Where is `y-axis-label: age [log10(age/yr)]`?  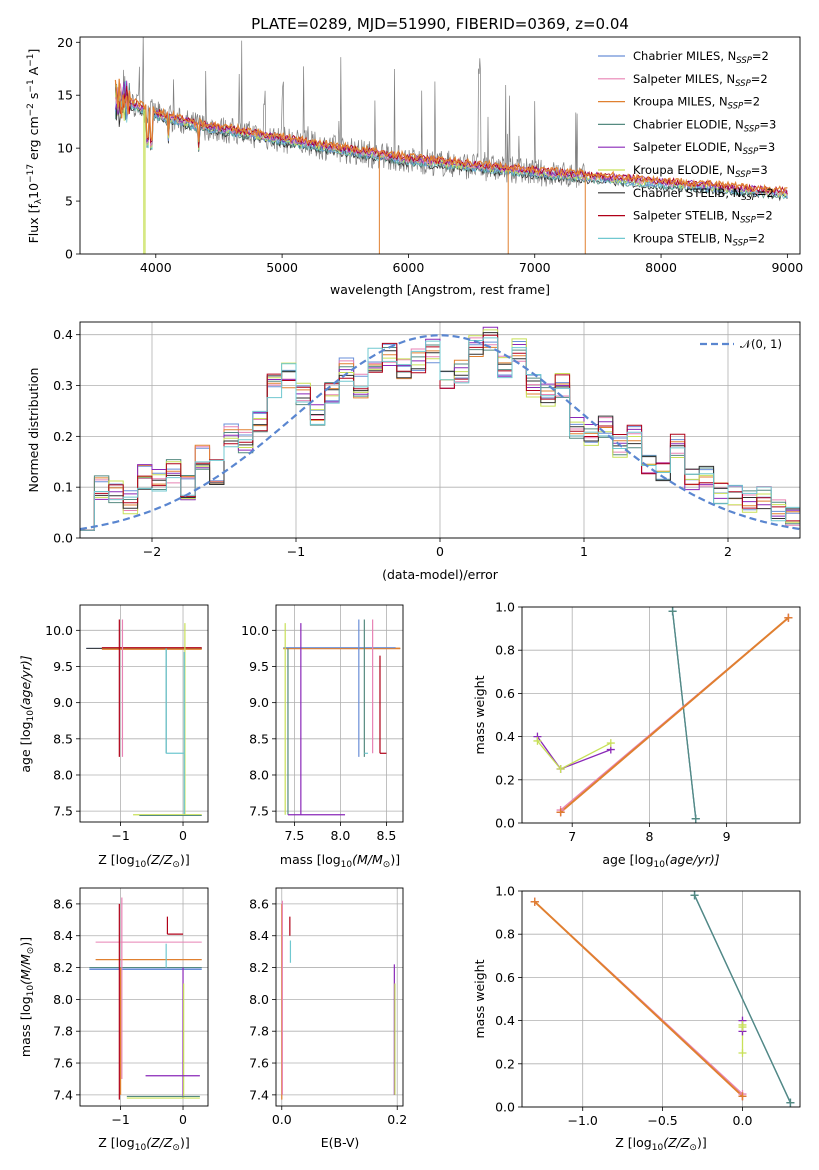 y-axis-label: age [log10(age/yr)] is located at coordinates (27, 713).